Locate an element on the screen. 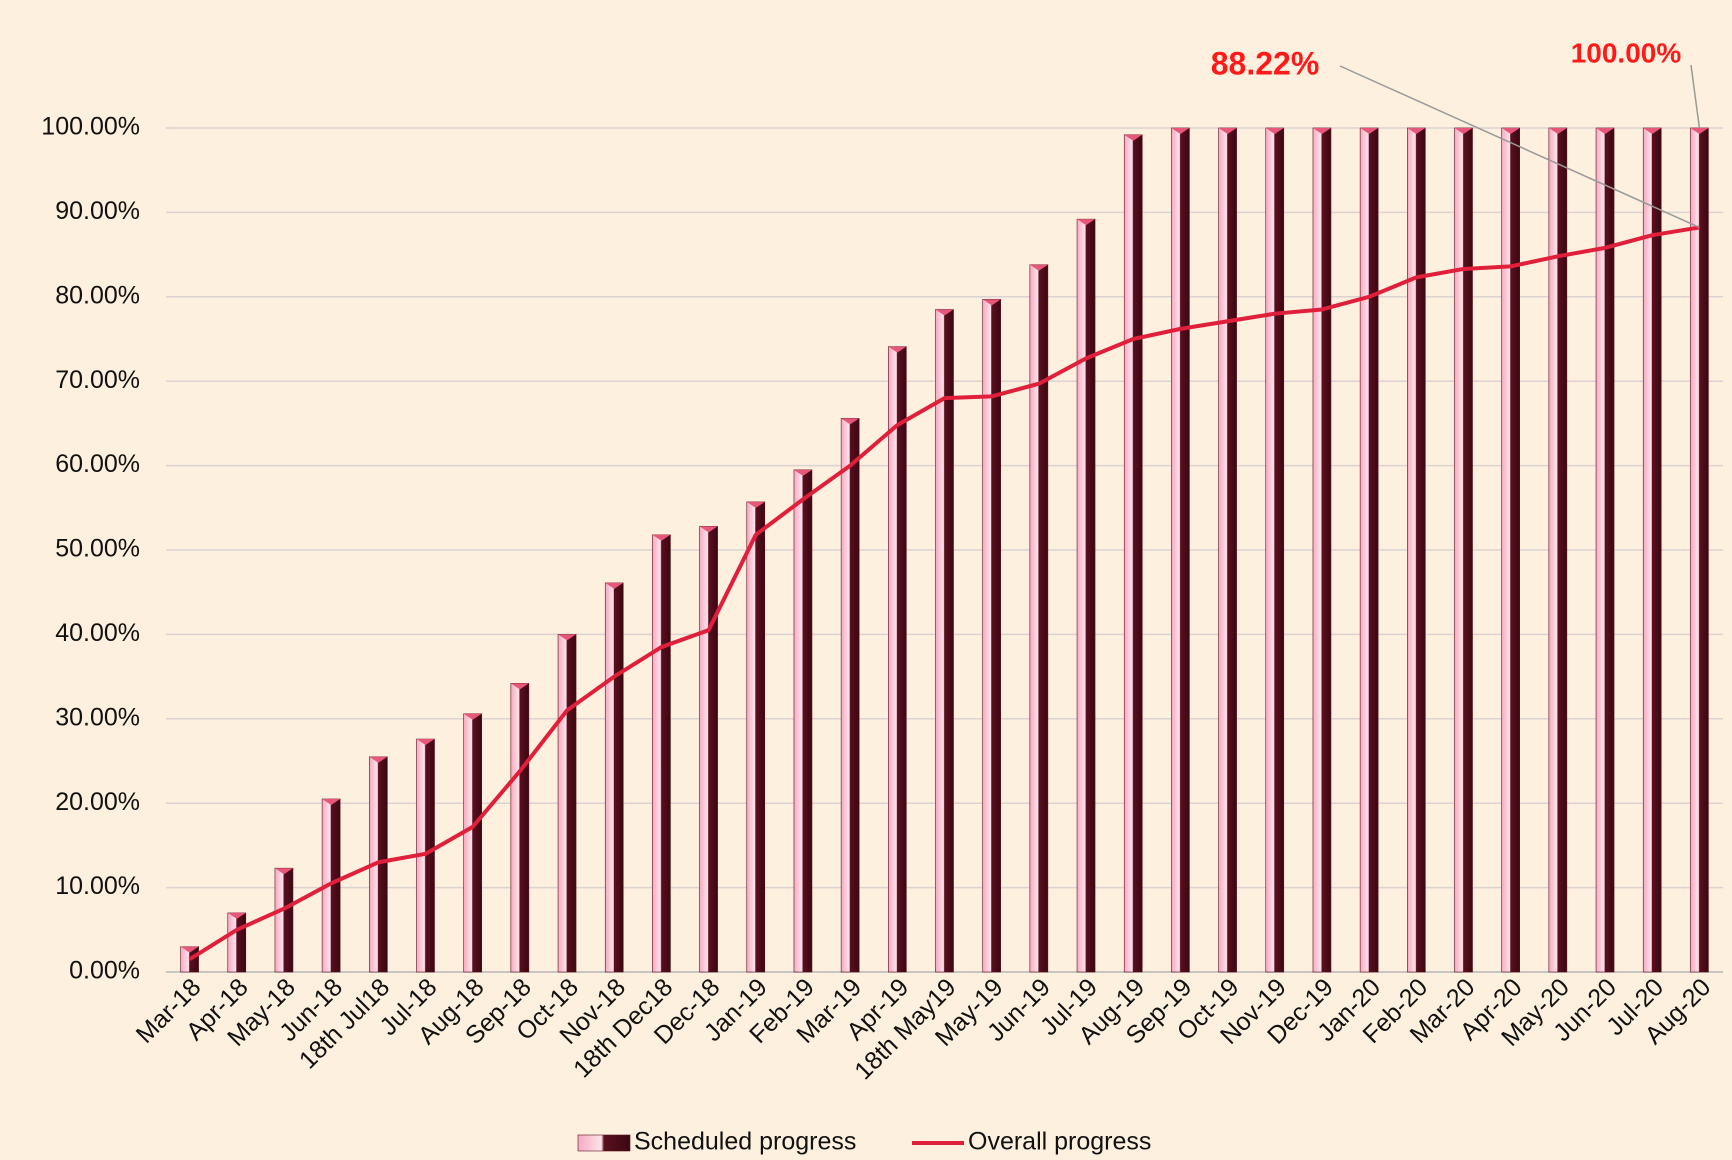 This screenshot has width=1732, height=1160. data-label: 100.00% is located at coordinates (1626, 52).